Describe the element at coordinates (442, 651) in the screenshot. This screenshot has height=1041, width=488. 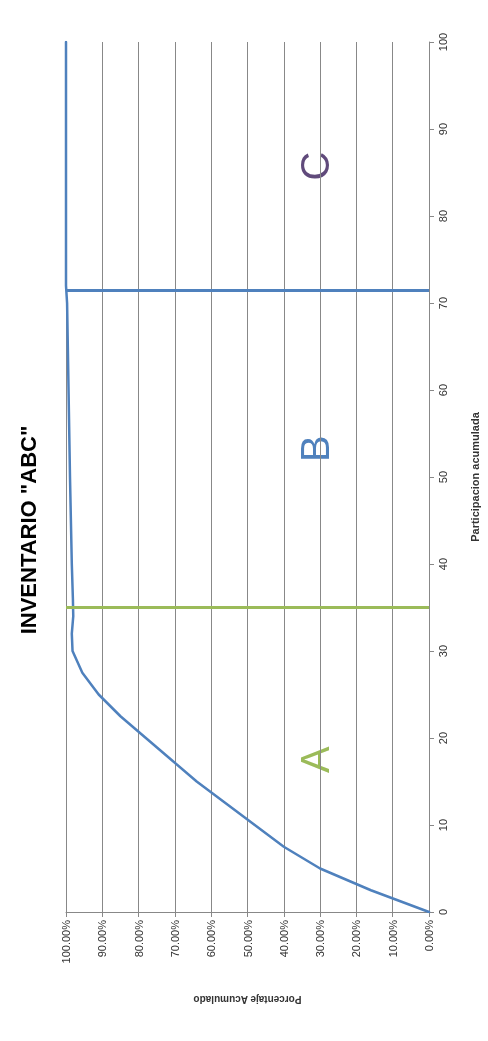
I see `y-tick-label: 30` at that location.